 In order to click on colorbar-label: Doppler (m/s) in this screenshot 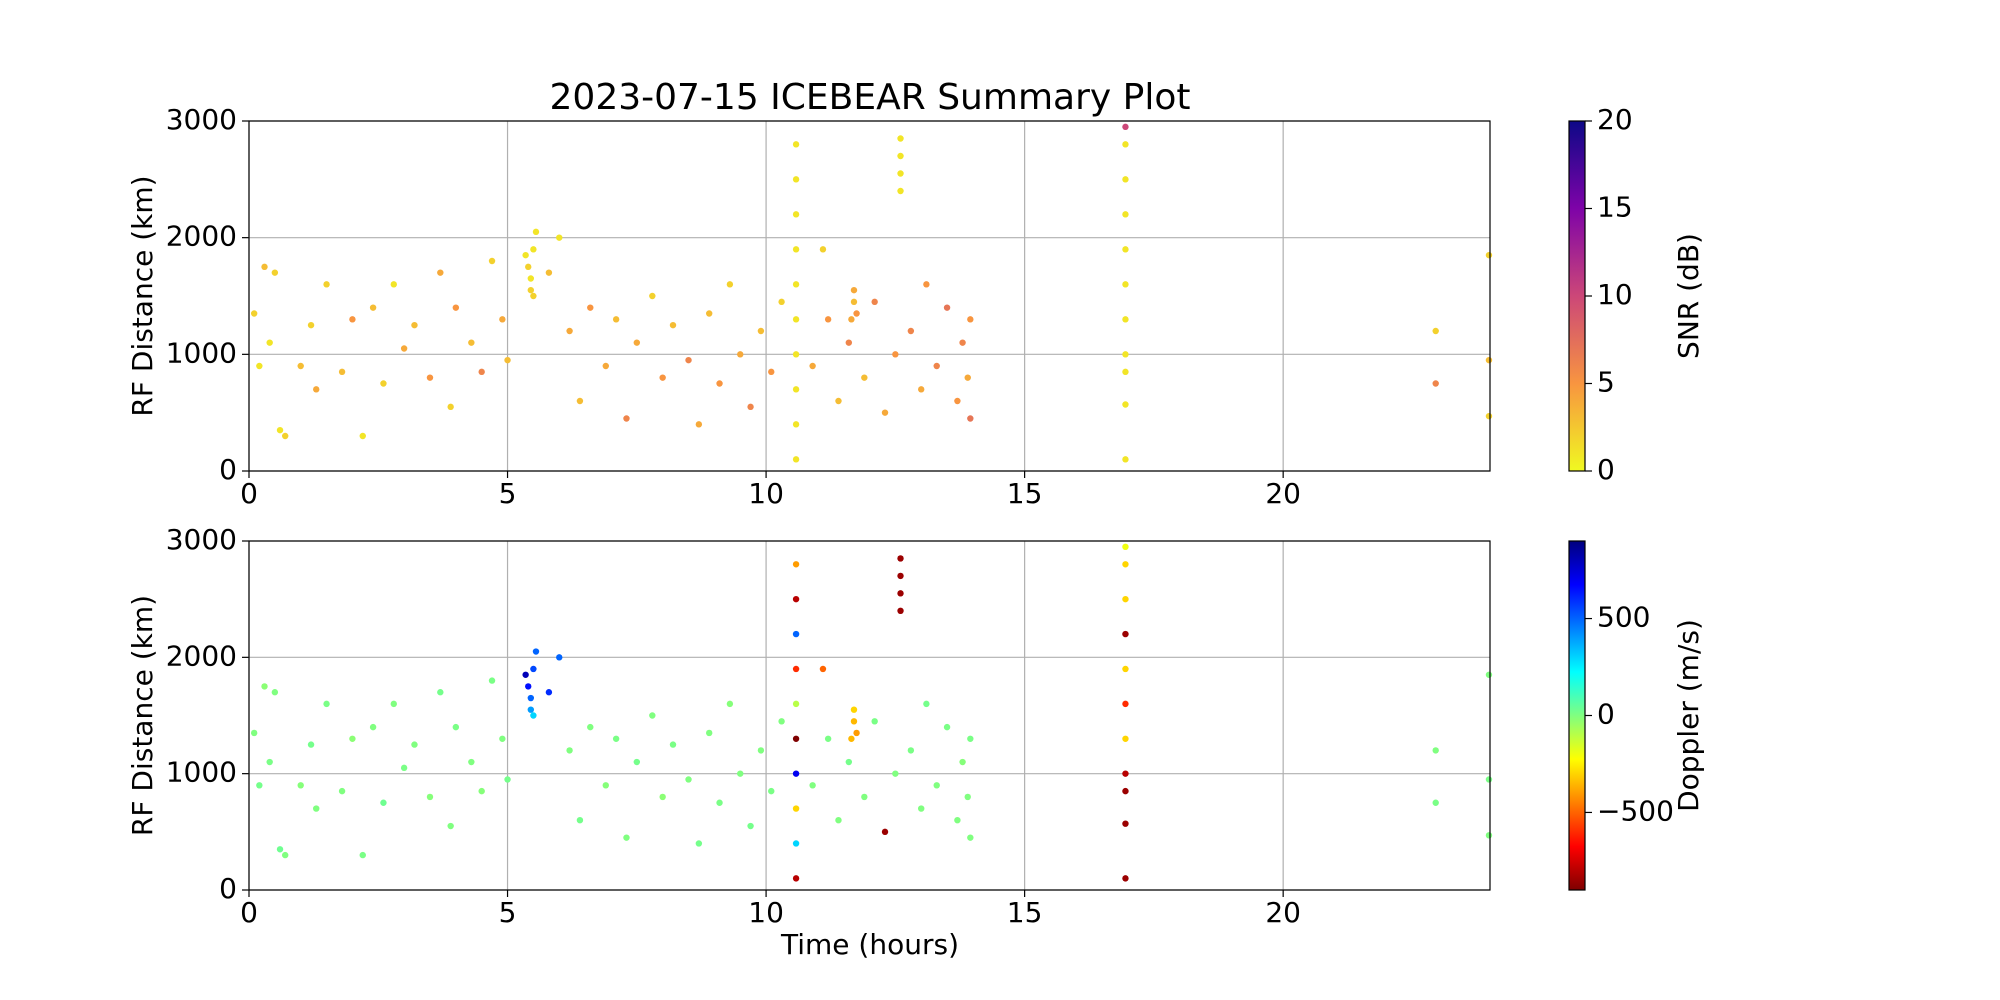, I will do `click(1688, 715)`.